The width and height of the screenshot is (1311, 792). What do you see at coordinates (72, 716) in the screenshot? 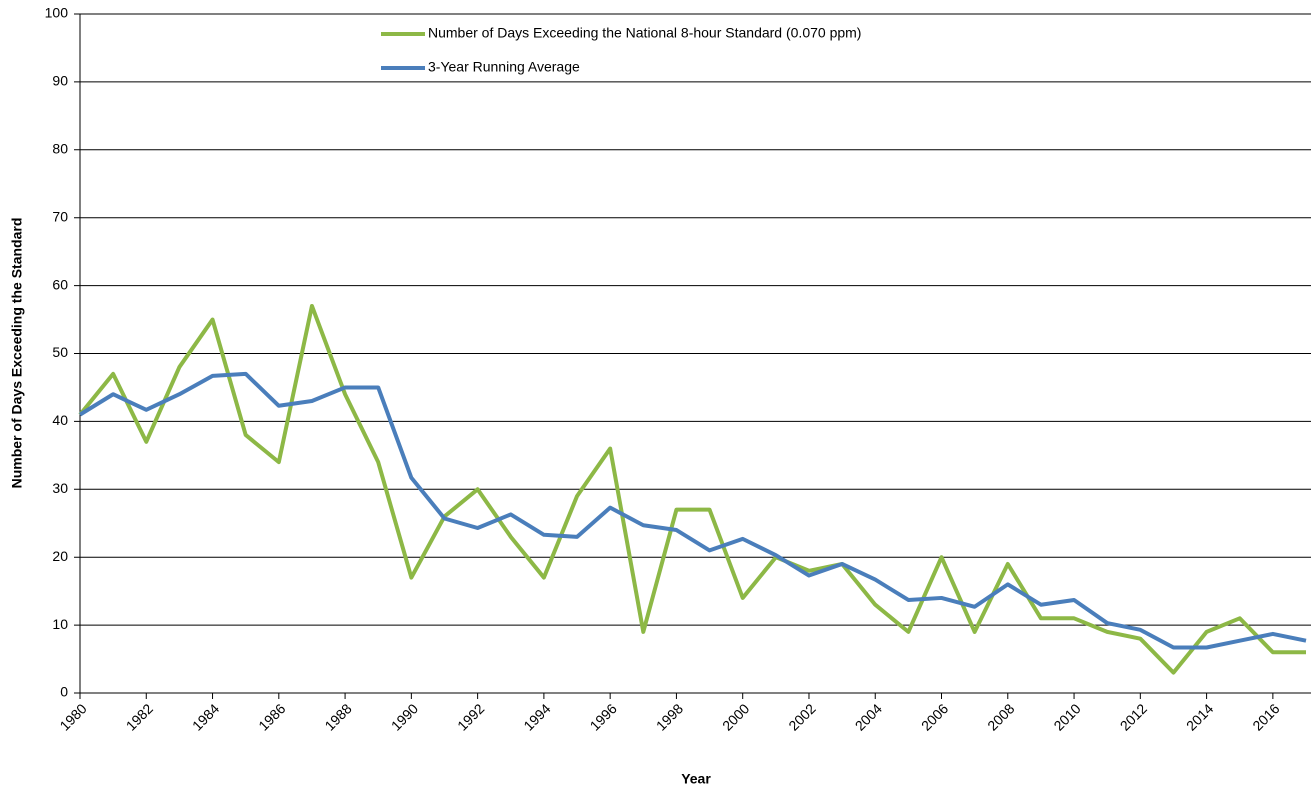
I see `x-tick-label: 1980` at bounding box center [72, 716].